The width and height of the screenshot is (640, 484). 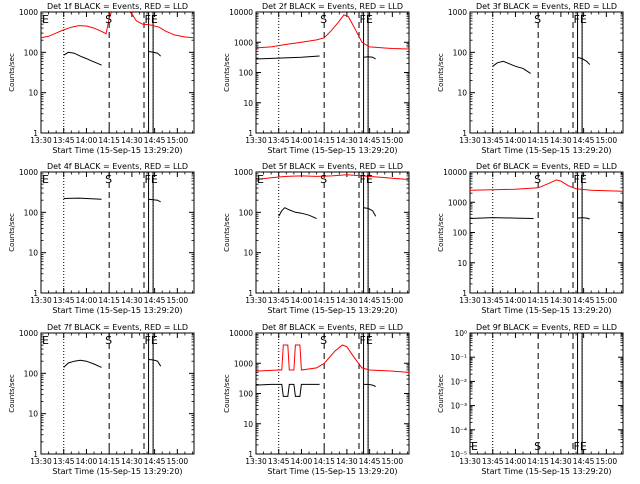 What do you see at coordinates (458, 357) in the screenshot?
I see `y-tick-label: 10⁻¹` at bounding box center [458, 357].